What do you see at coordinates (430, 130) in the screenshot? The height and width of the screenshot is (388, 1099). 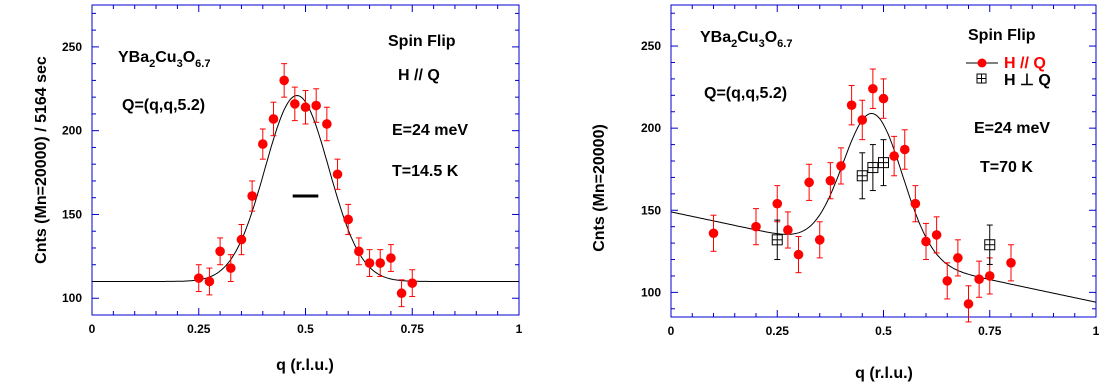 I see `left-energy-label: E=24 meV` at bounding box center [430, 130].